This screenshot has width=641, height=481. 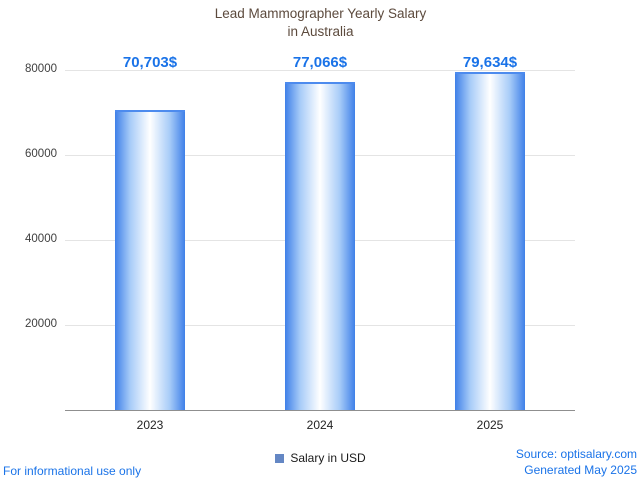 What do you see at coordinates (41, 239) in the screenshot?
I see `y-axis-tick-label: 40000` at bounding box center [41, 239].